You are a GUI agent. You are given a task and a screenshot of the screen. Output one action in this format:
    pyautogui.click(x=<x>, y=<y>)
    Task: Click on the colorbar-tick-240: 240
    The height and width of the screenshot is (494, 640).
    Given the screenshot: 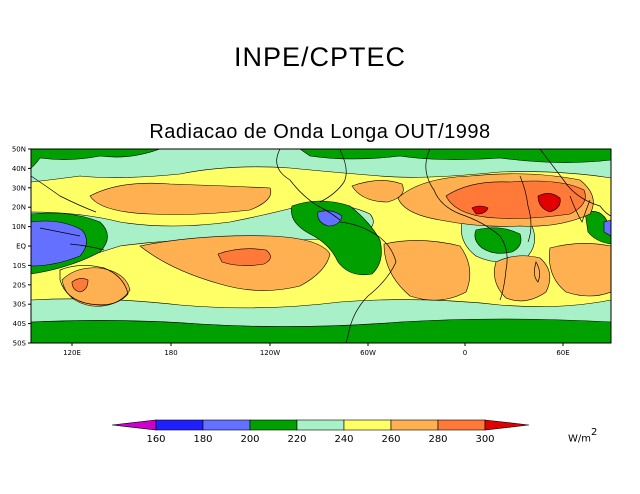 What is the action you would take?
    pyautogui.click(x=343, y=439)
    